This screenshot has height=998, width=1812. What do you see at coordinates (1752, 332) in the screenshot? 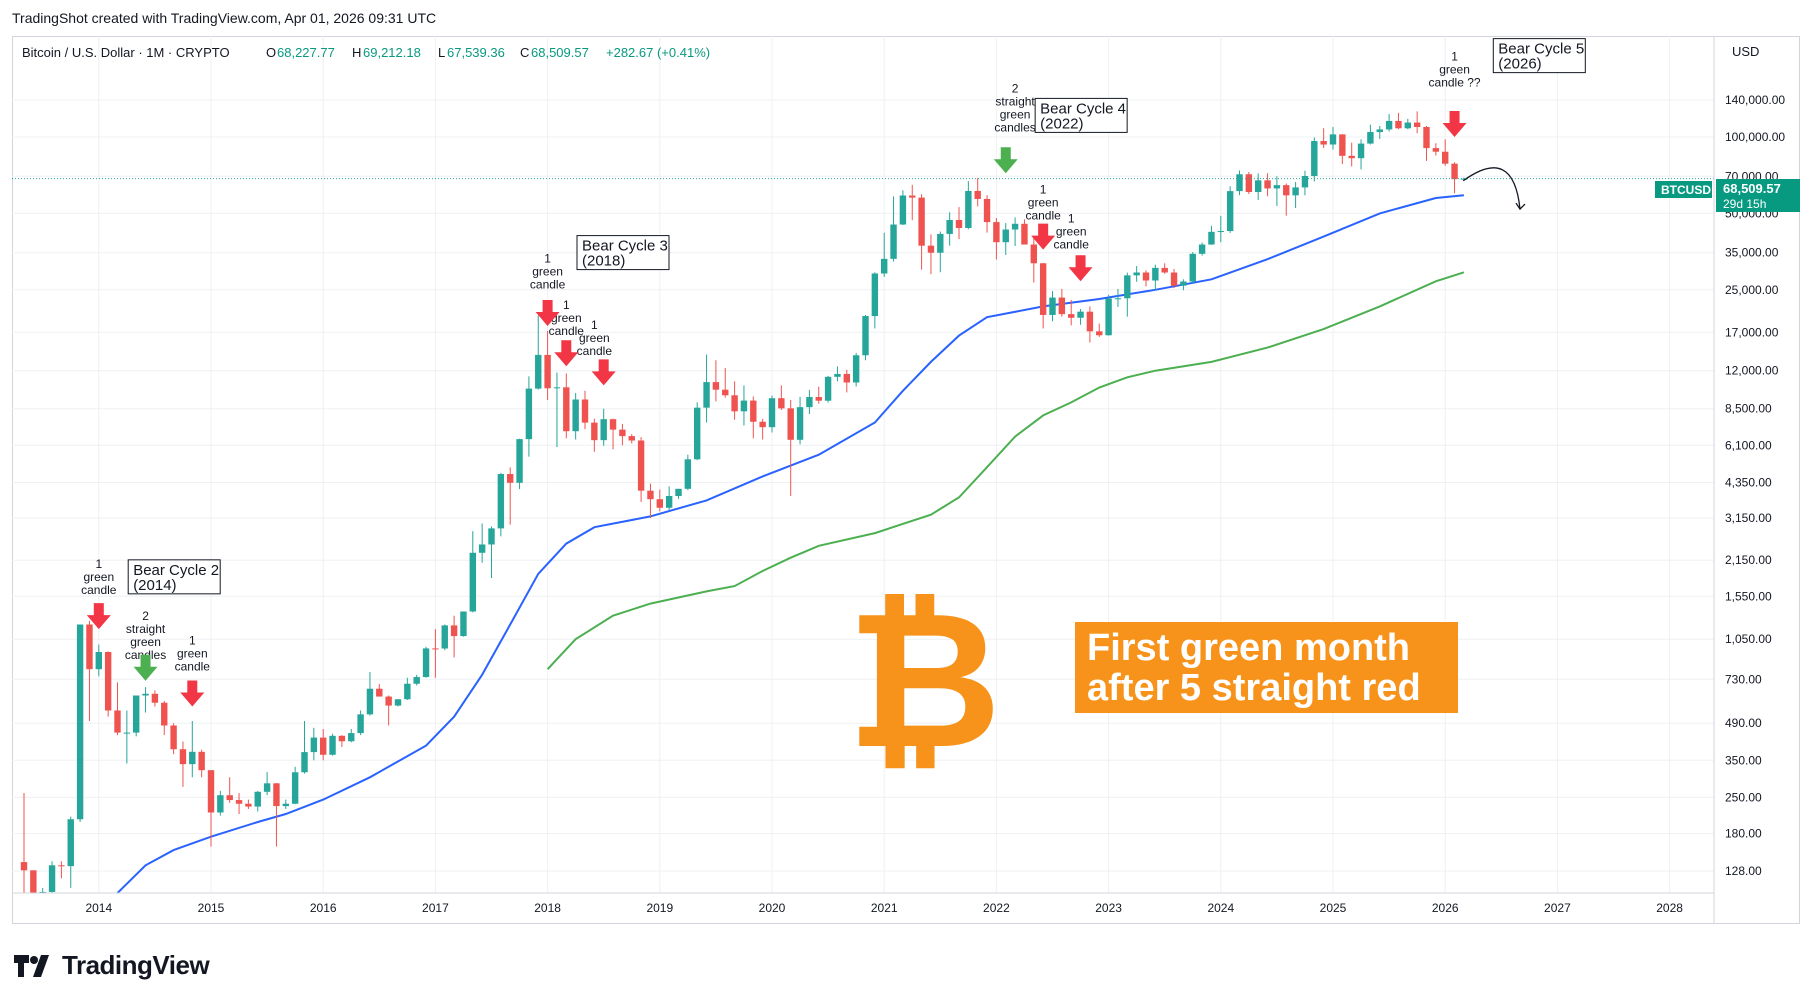
I see `price-tick-label: 17,000.00` at bounding box center [1752, 332].